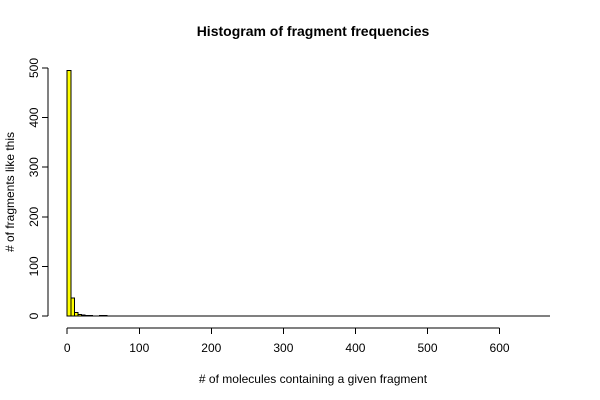 The image size is (600, 400). What do you see at coordinates (427, 348) in the screenshot?
I see `x-tick-label: 500` at bounding box center [427, 348].